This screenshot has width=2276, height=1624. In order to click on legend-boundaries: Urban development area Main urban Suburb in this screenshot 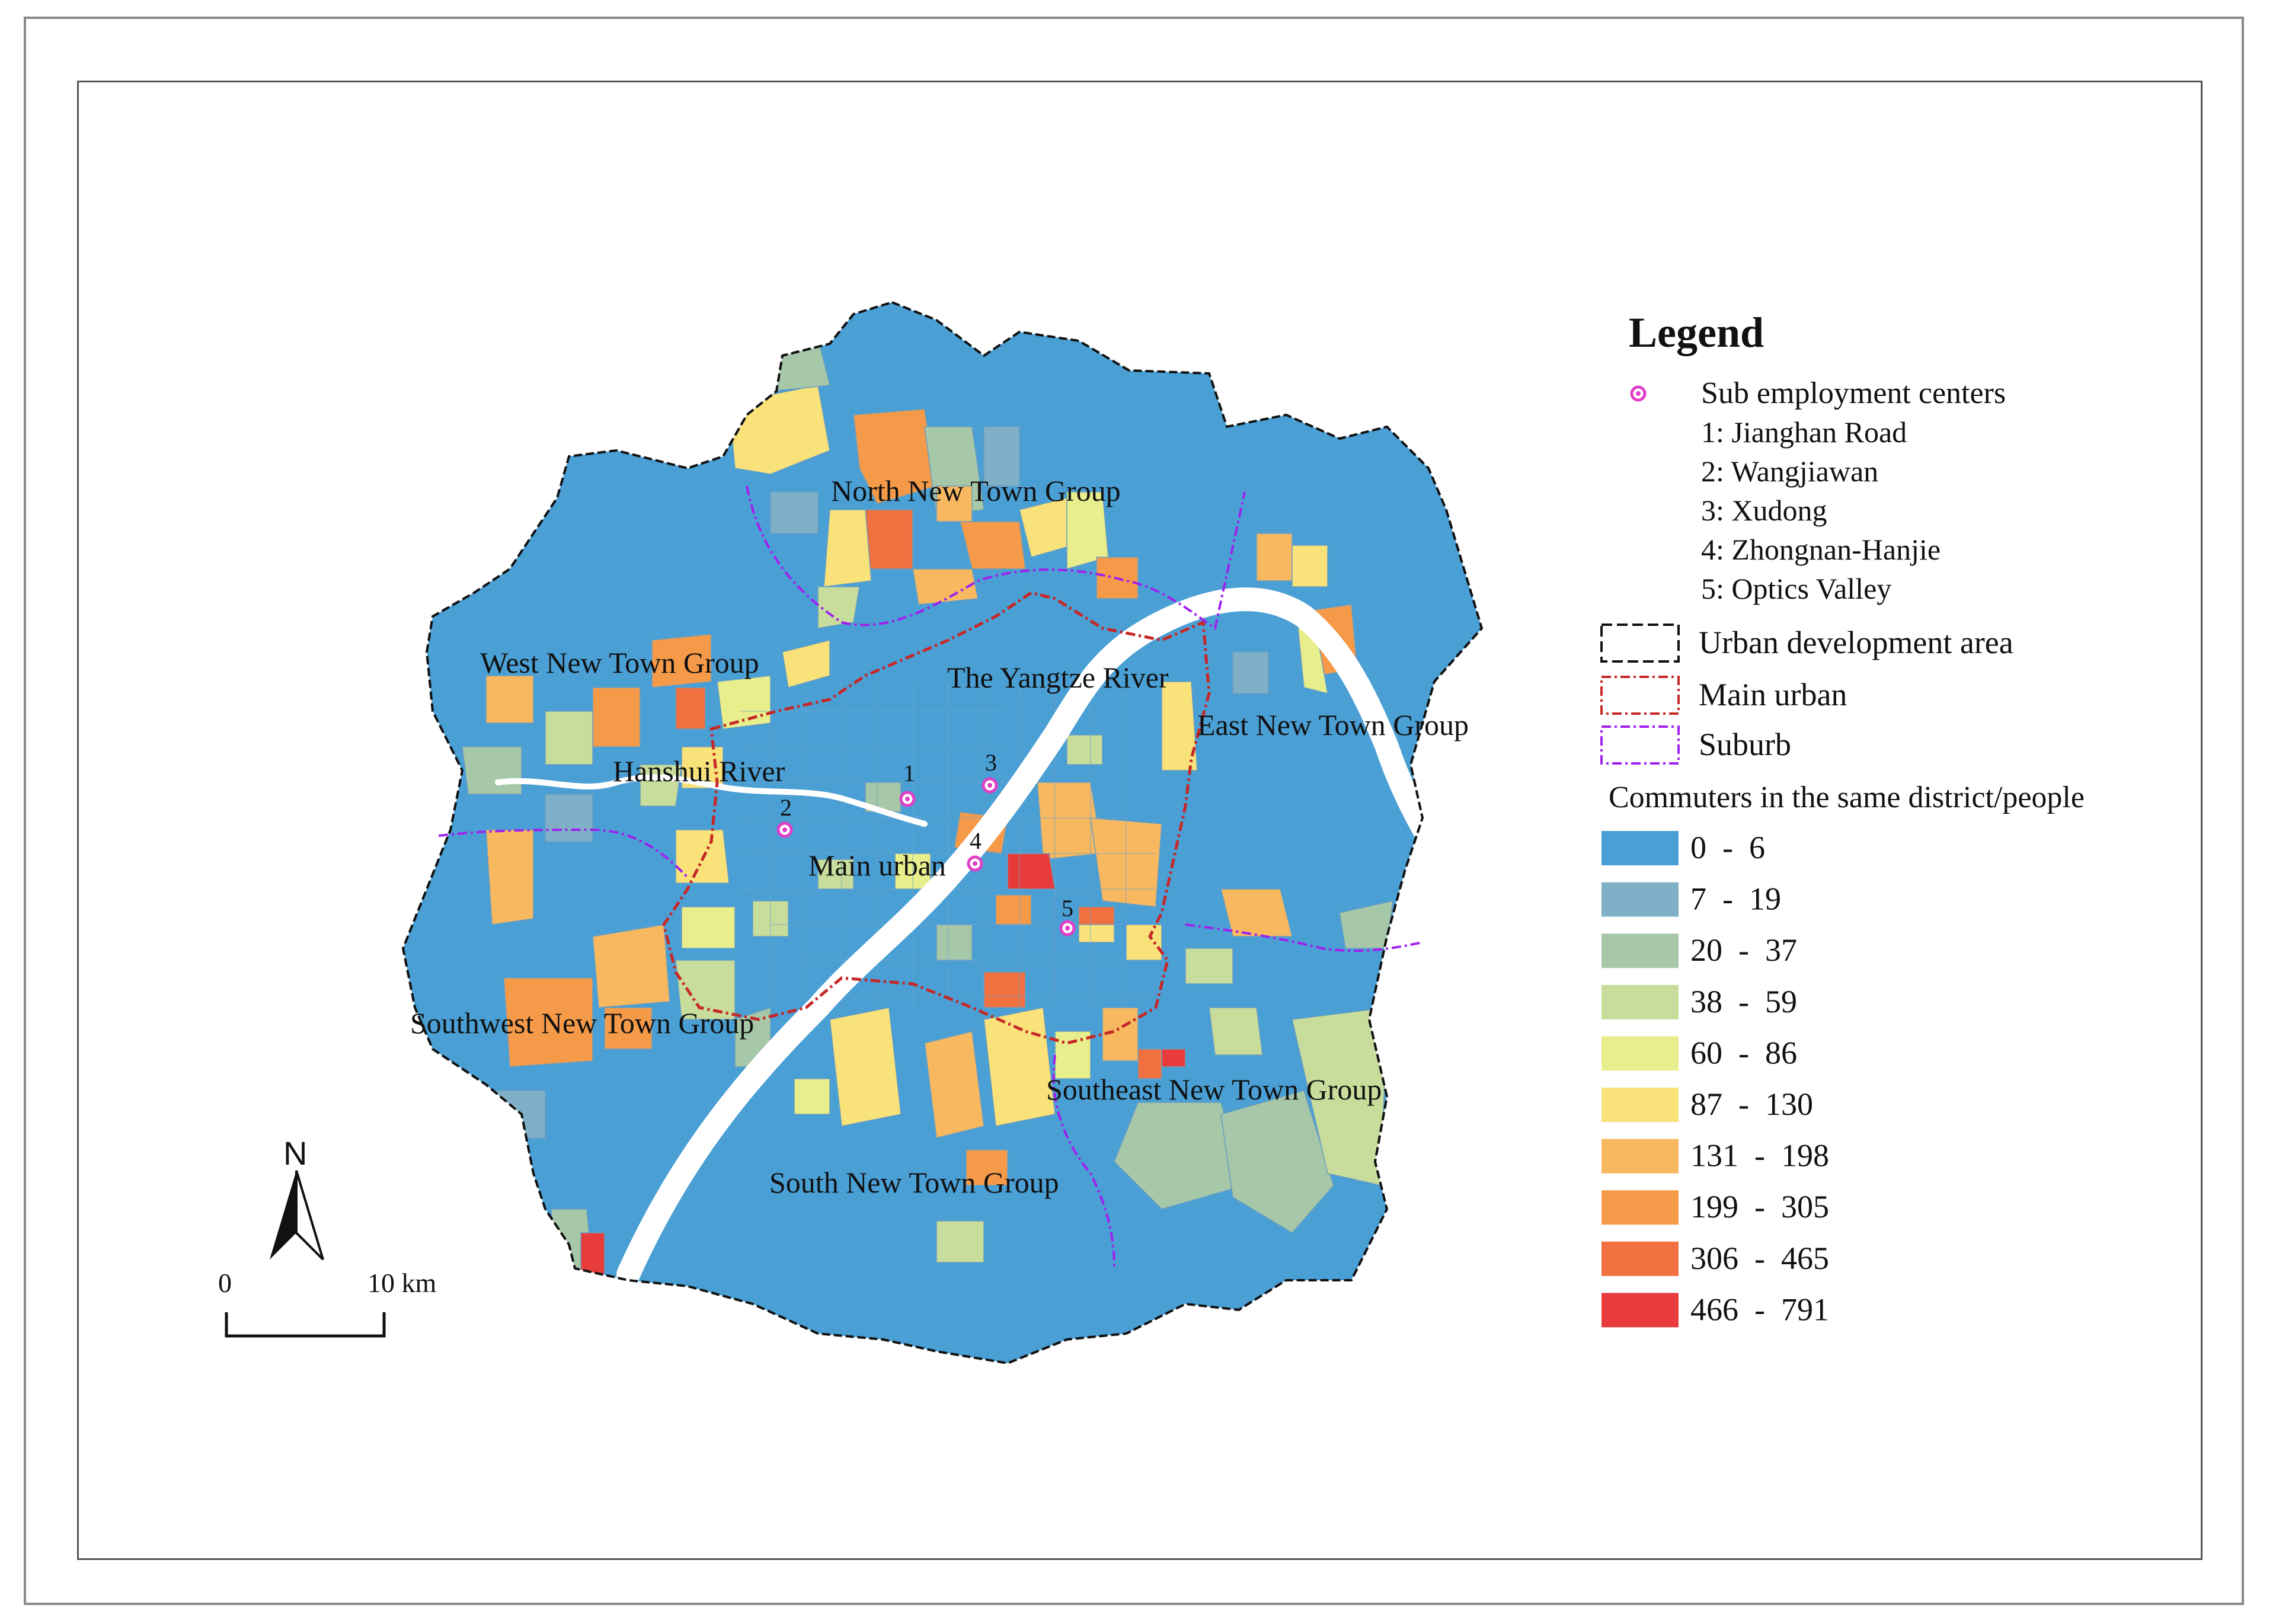, I will do `click(1806, 694)`.